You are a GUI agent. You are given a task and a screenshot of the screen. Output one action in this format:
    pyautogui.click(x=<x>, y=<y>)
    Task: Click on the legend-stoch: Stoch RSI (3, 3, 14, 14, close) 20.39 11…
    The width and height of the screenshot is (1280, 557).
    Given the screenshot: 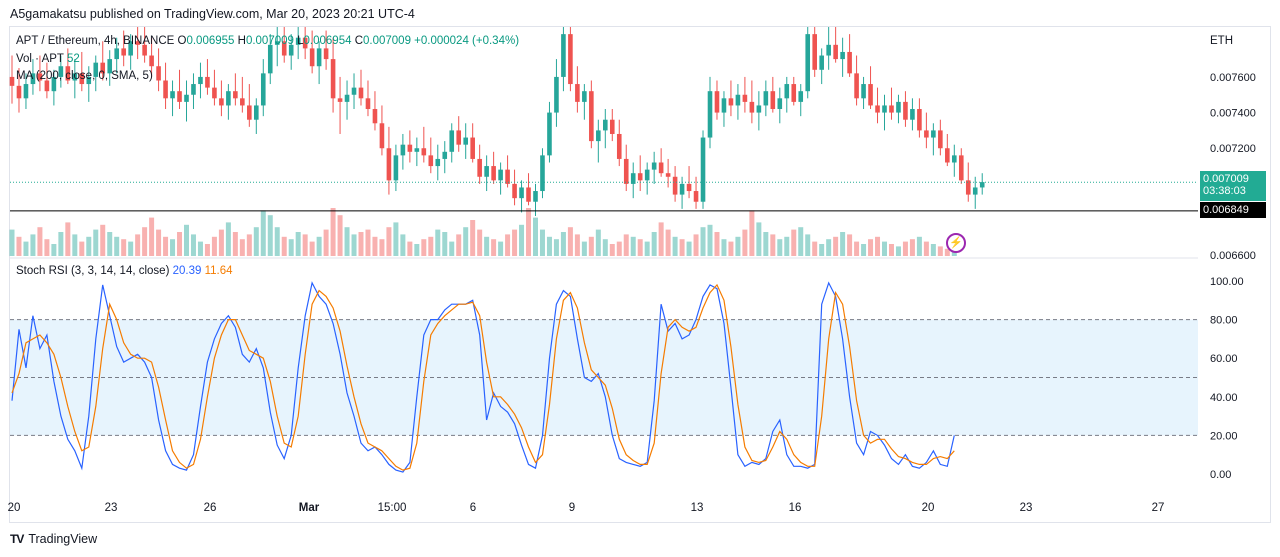 What is the action you would take?
    pyautogui.click(x=124, y=271)
    